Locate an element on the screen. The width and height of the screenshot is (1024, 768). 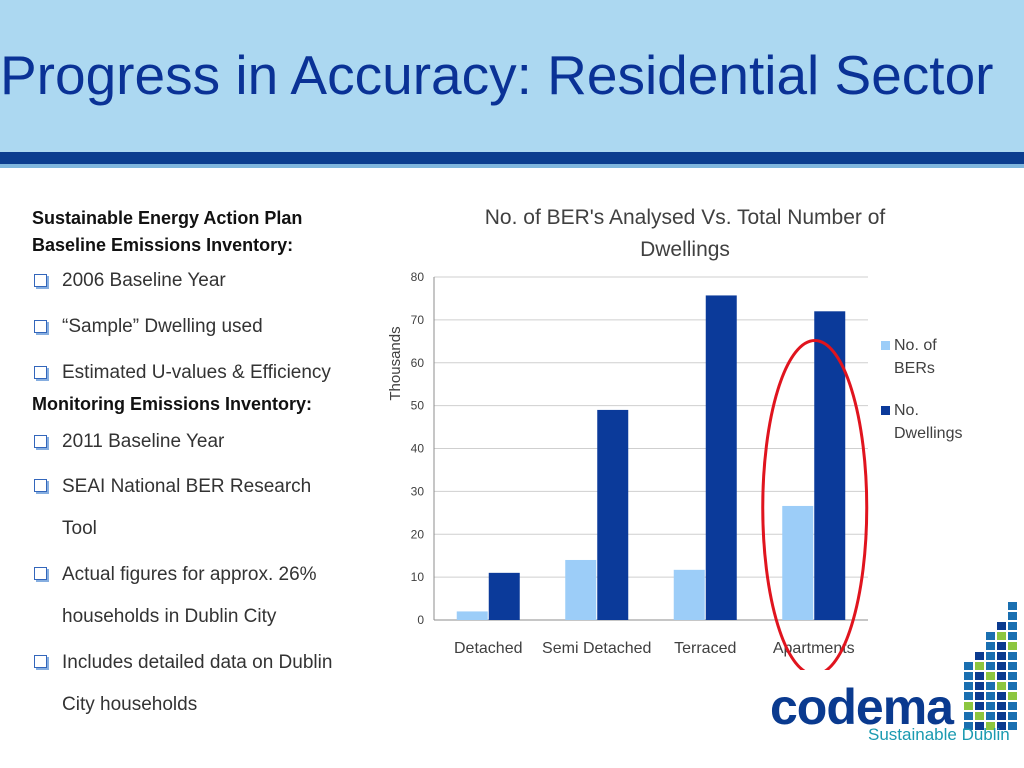
x-category-label: Semi Detached is located at coordinates (596, 648).